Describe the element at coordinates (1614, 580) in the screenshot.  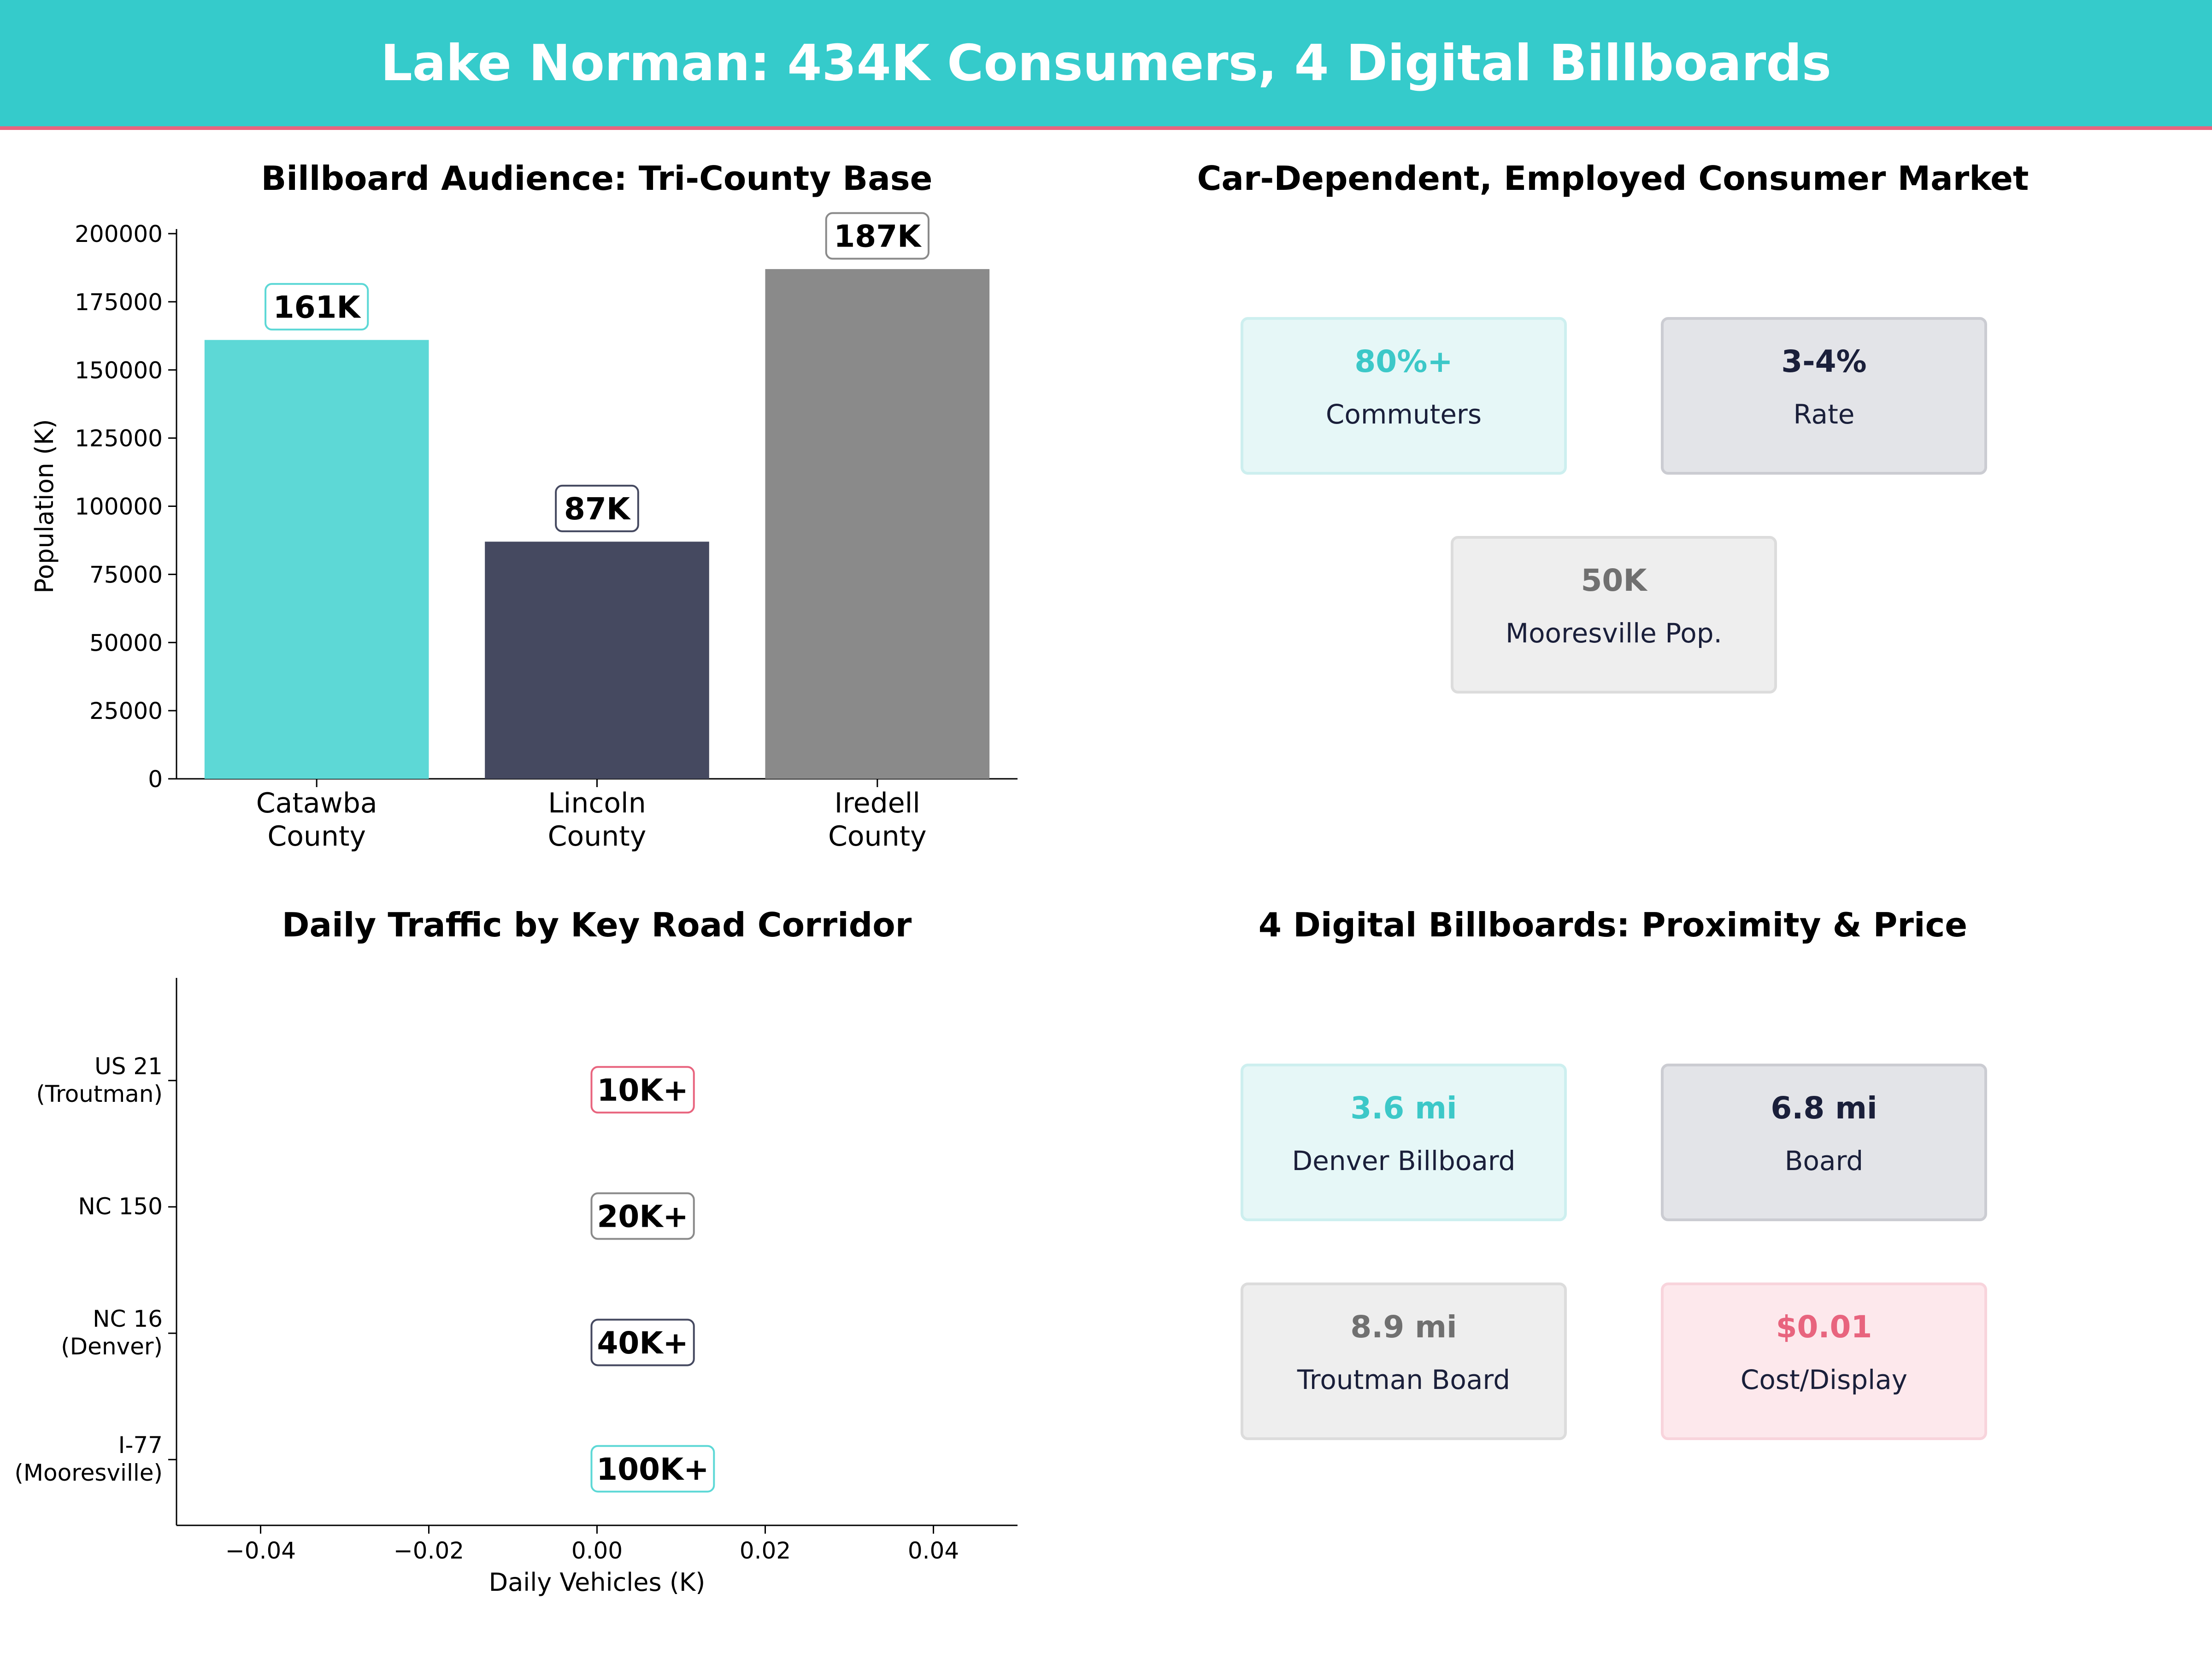
I see `mooresville-pop-value: 50K` at that location.